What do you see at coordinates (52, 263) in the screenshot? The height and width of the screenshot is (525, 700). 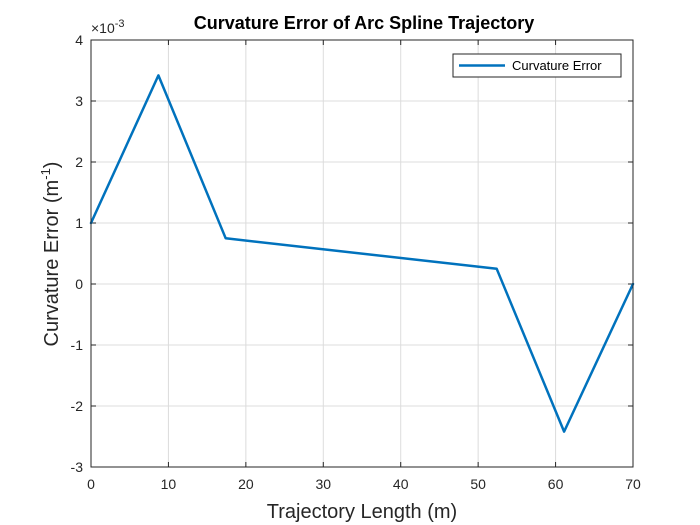 I see `y-axis-label-main: Curvature Error (m` at bounding box center [52, 263].